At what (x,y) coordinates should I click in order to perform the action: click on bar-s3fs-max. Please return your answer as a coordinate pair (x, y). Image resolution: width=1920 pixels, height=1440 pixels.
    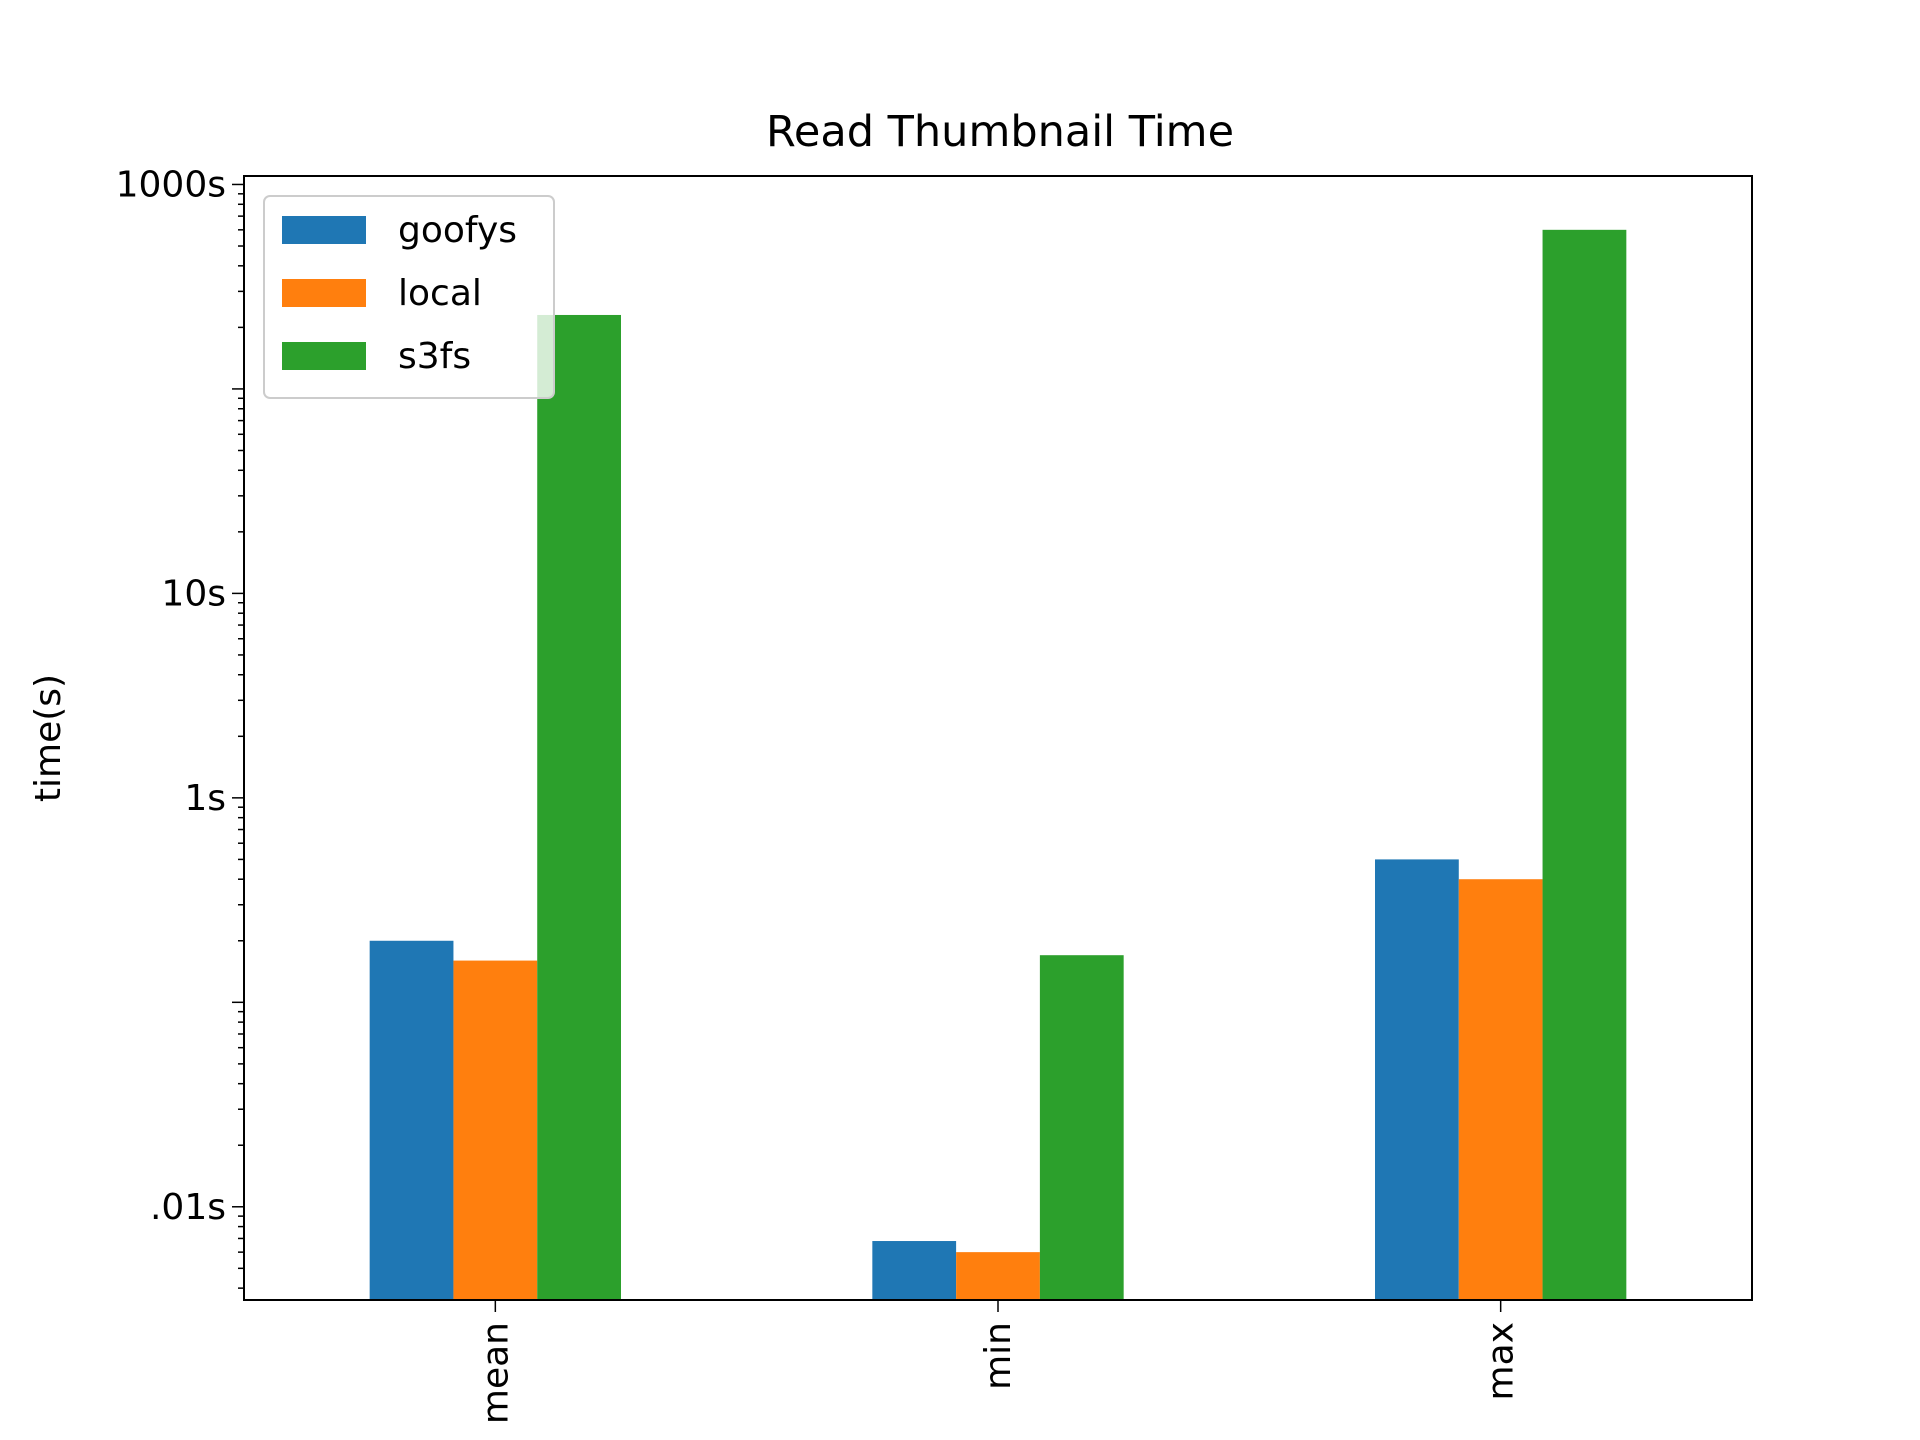
    Looking at the image, I should click on (1584, 765).